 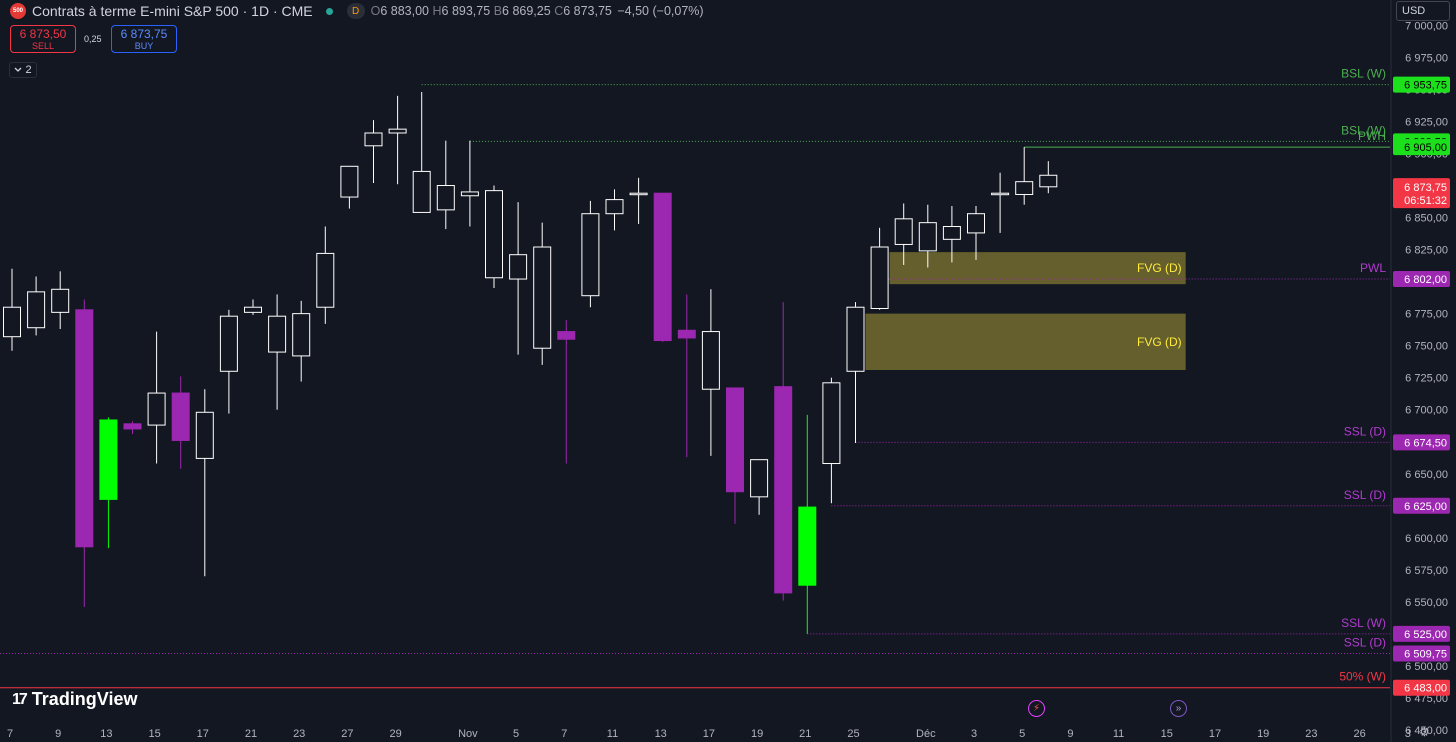 I want to click on x-tick-label: Nov, so click(x=468, y=734).